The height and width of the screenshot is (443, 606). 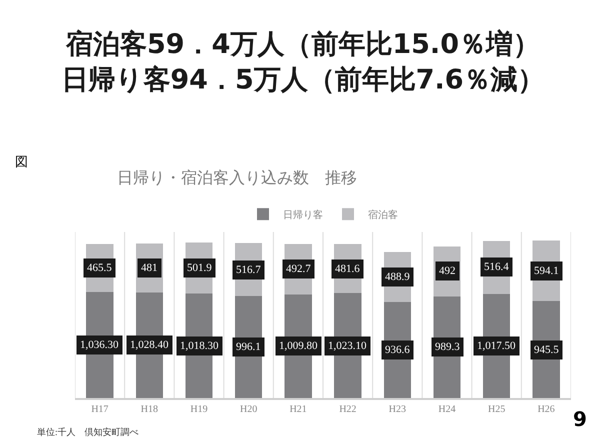 What do you see at coordinates (447, 409) in the screenshot?
I see `x-tick-label: H24` at bounding box center [447, 409].